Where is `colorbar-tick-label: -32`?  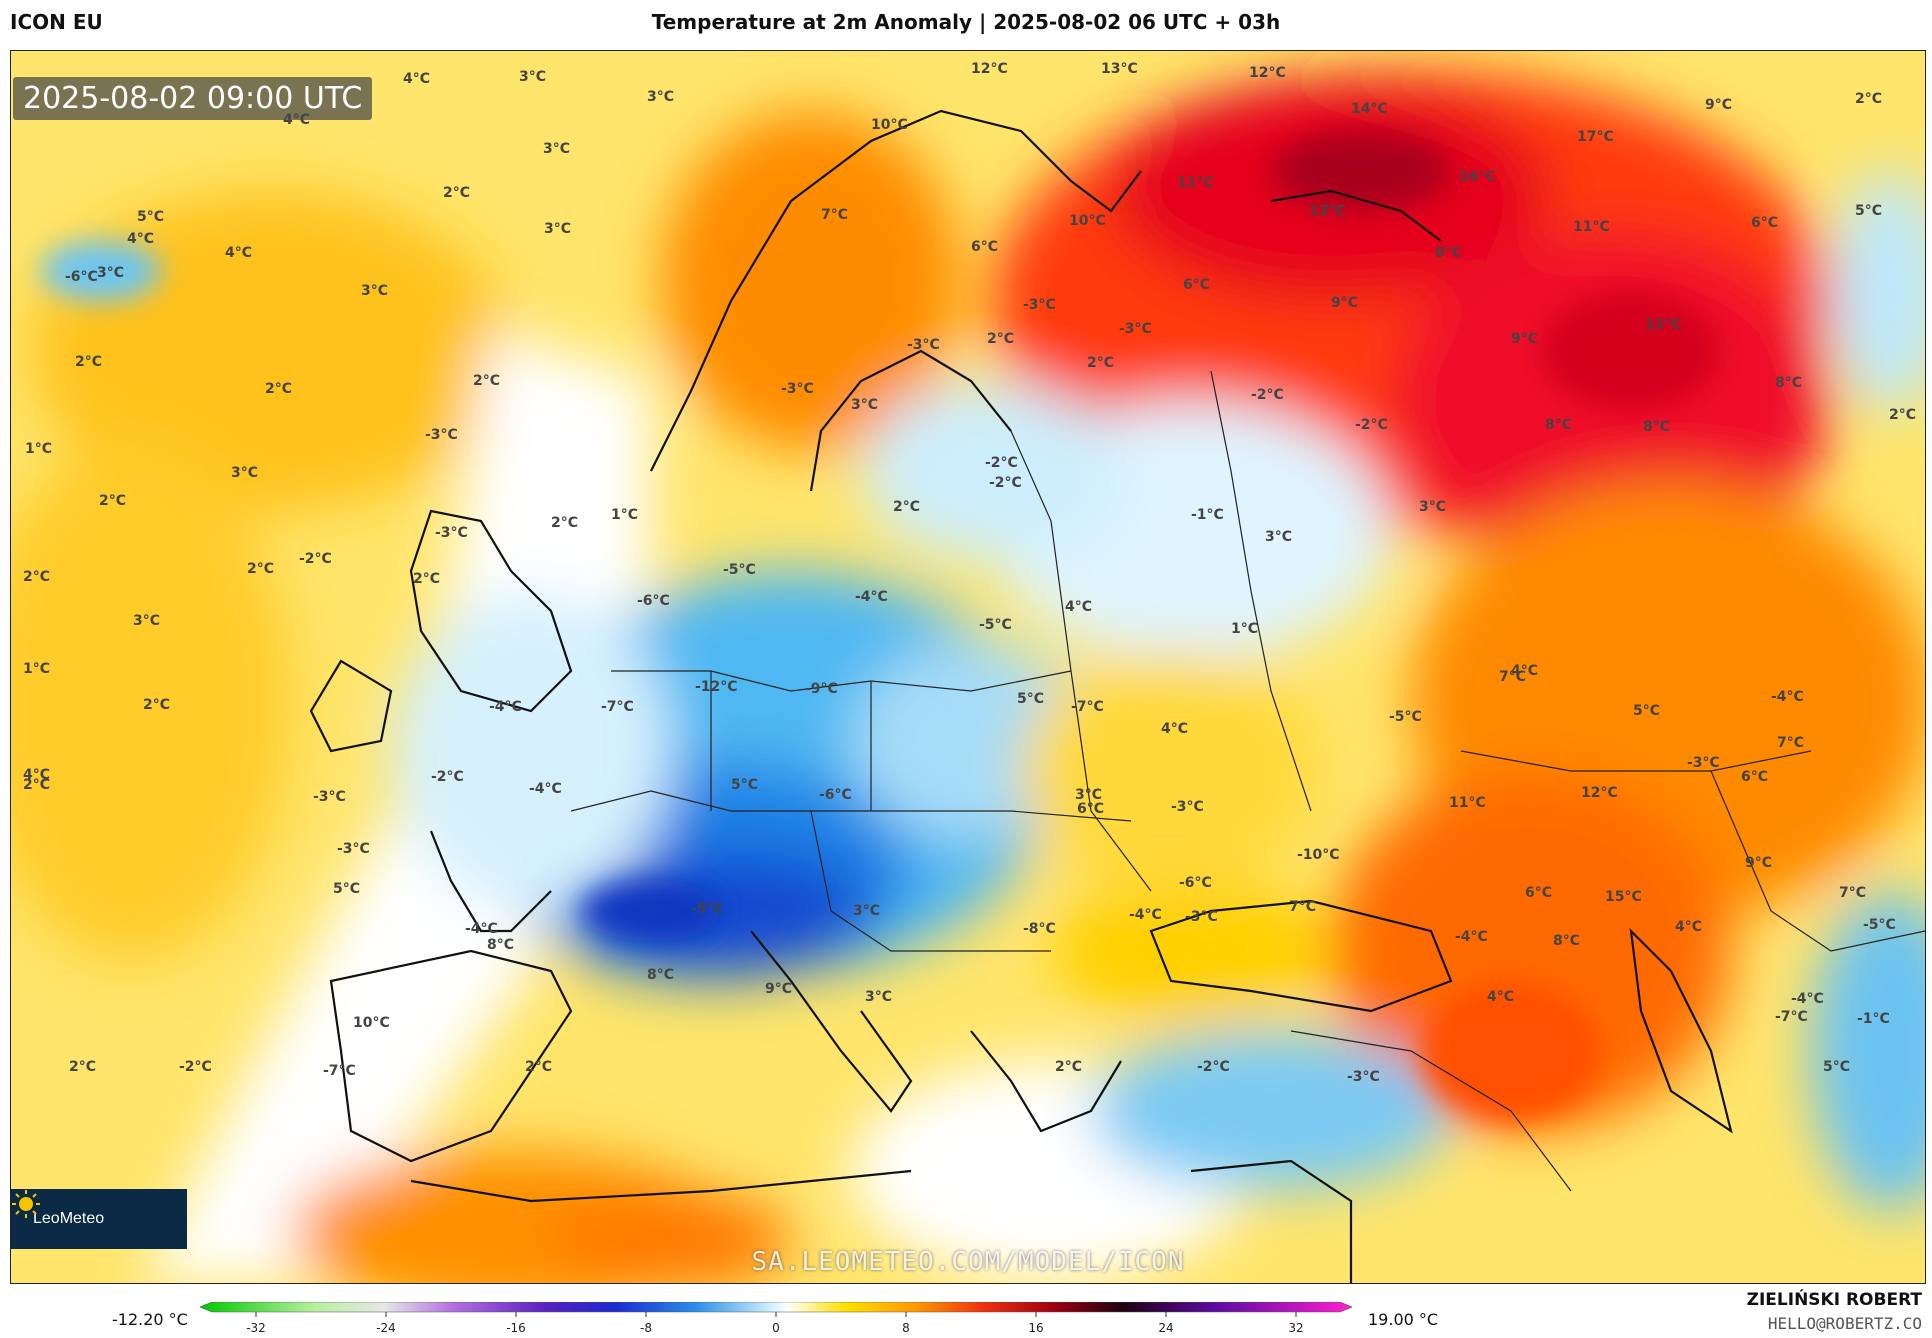
colorbar-tick-label: -32 is located at coordinates (256, 1328).